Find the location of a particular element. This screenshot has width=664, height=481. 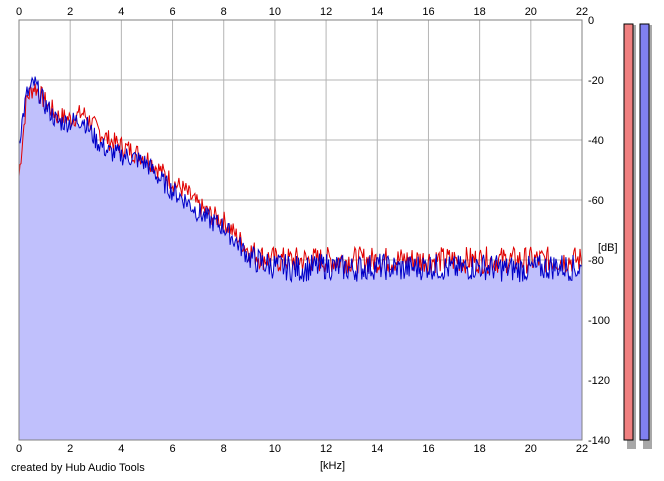

x-tick-label-top: 12 is located at coordinates (326, 12).